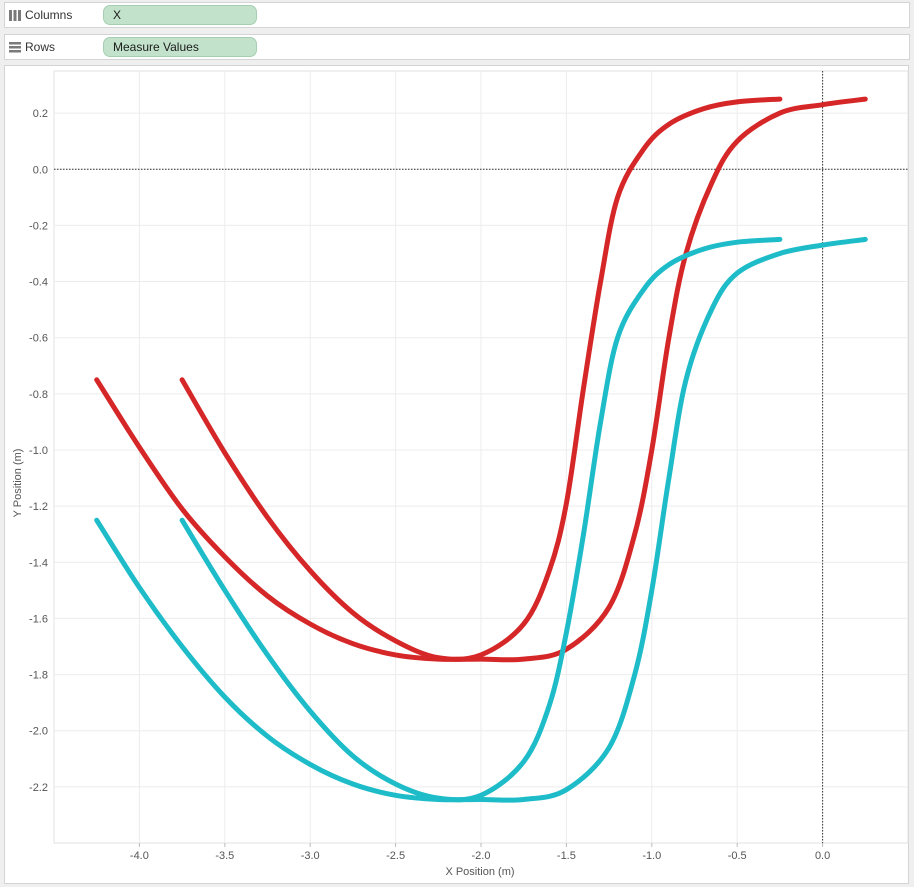 Image resolution: width=914 pixels, height=887 pixels. I want to click on y-tick-label: -2.2, so click(38, 788).